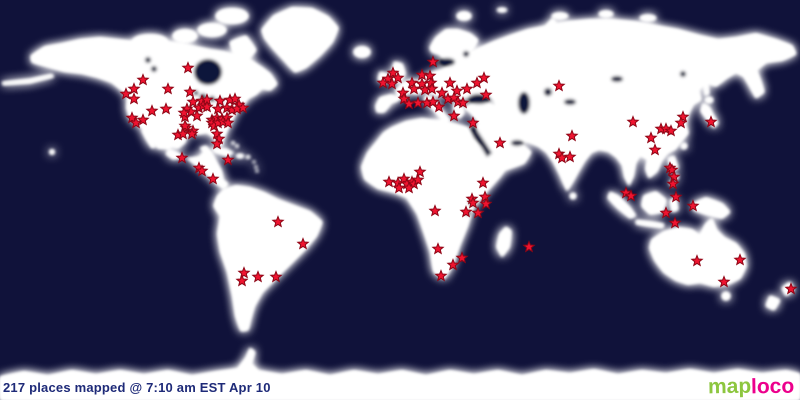 Image resolution: width=800 pixels, height=400 pixels. Describe the element at coordinates (137, 387) in the screenshot. I see `status-text: 217 places mapped @ 7:10 am EST Apr 10` at that location.